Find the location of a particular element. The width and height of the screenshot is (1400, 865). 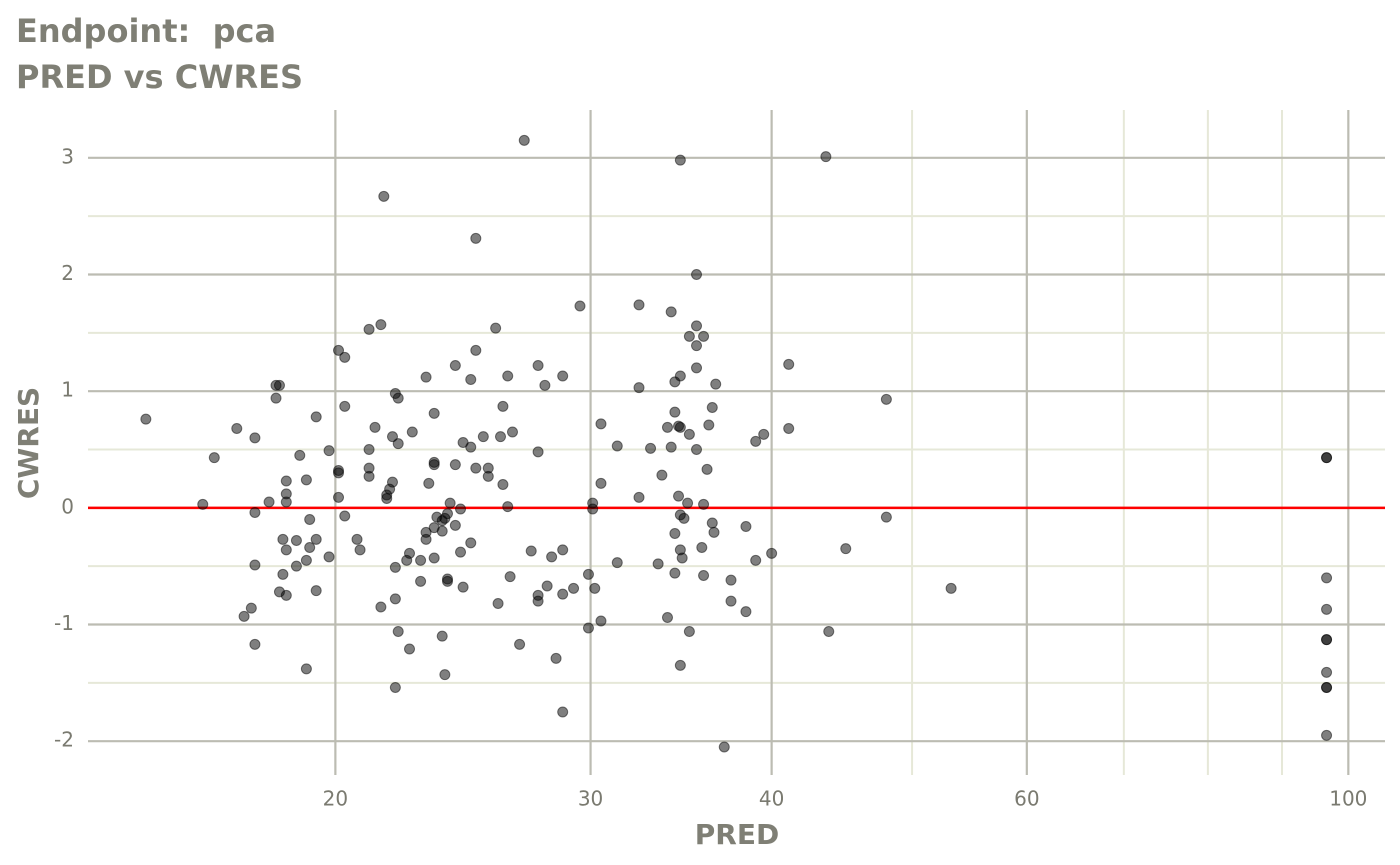

y-tick-label: 2 is located at coordinates (67, 273).